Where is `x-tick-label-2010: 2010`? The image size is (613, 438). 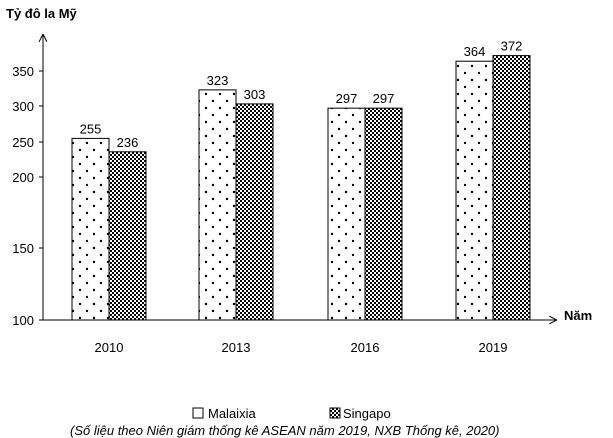 x-tick-label-2010: 2010 is located at coordinates (109, 347).